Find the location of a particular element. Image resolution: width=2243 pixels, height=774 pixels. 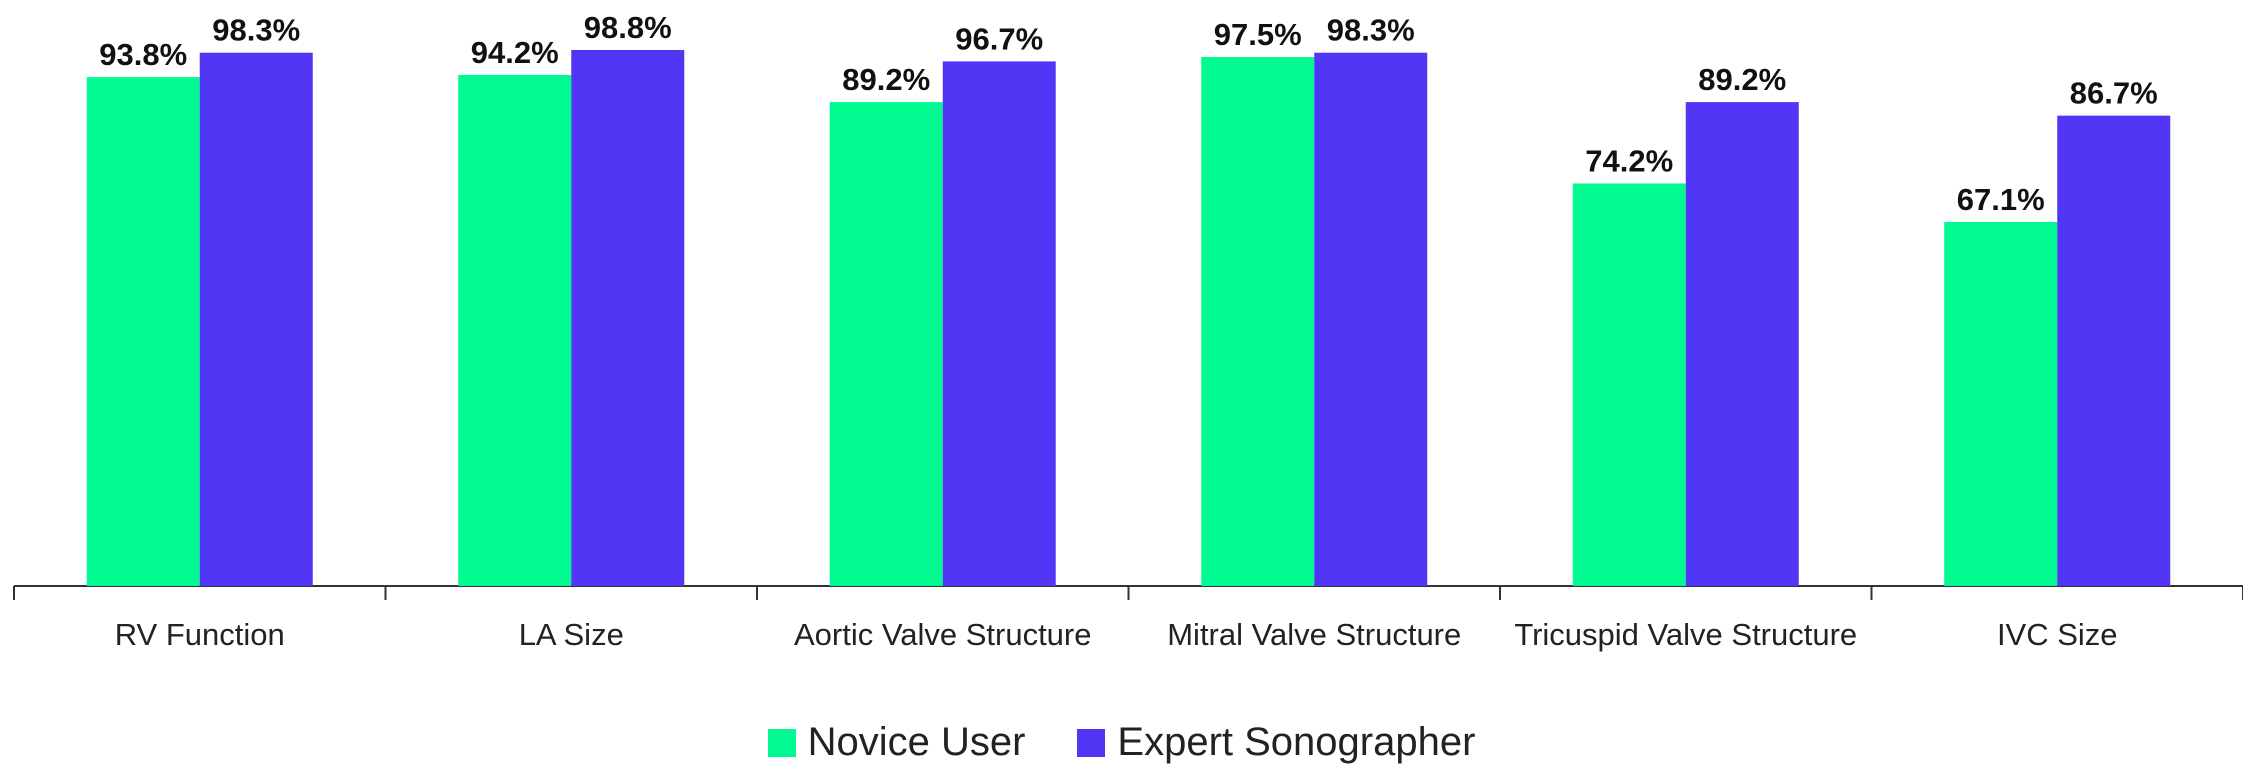

legend-item: Expert Sonographer is located at coordinates (1276, 742).